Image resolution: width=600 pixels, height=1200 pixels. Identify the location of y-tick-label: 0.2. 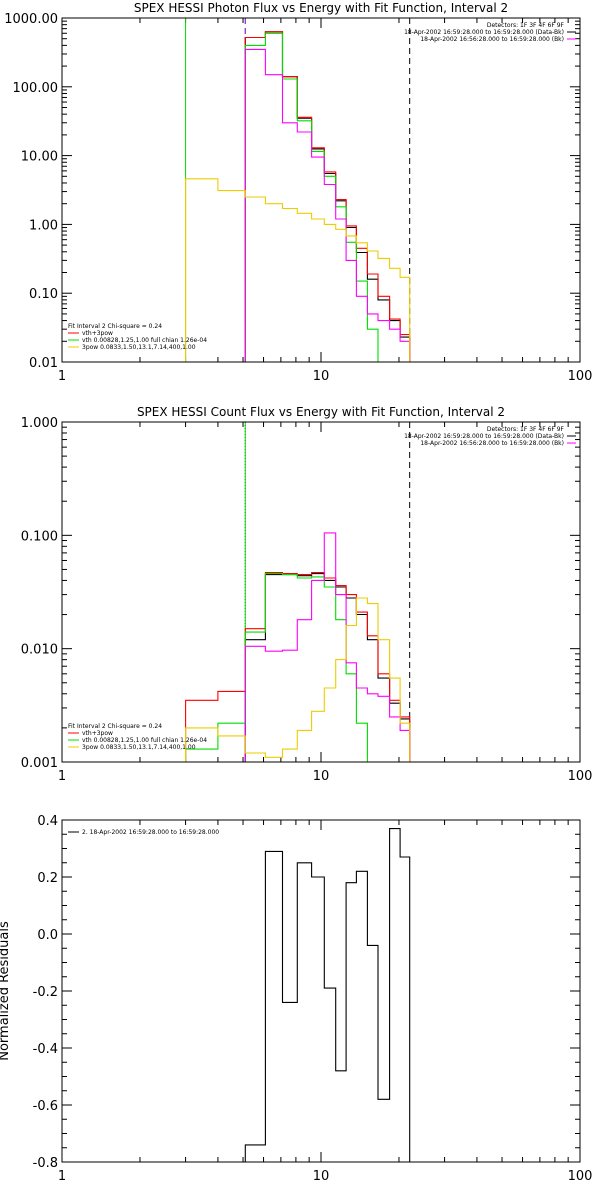
(47, 878).